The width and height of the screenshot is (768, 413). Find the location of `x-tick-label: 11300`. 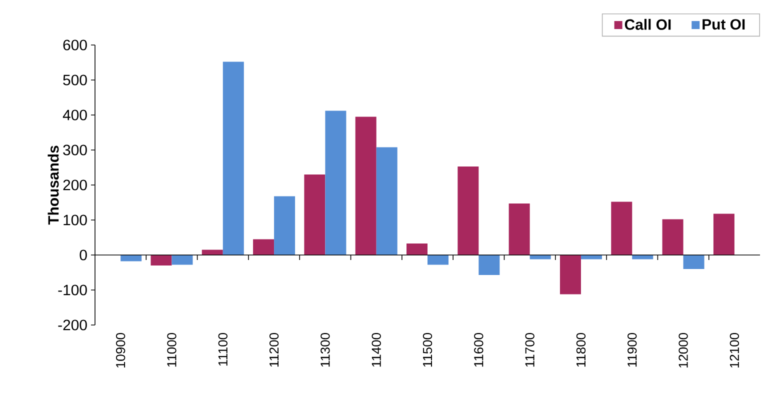

x-tick-label: 11300 is located at coordinates (325, 350).